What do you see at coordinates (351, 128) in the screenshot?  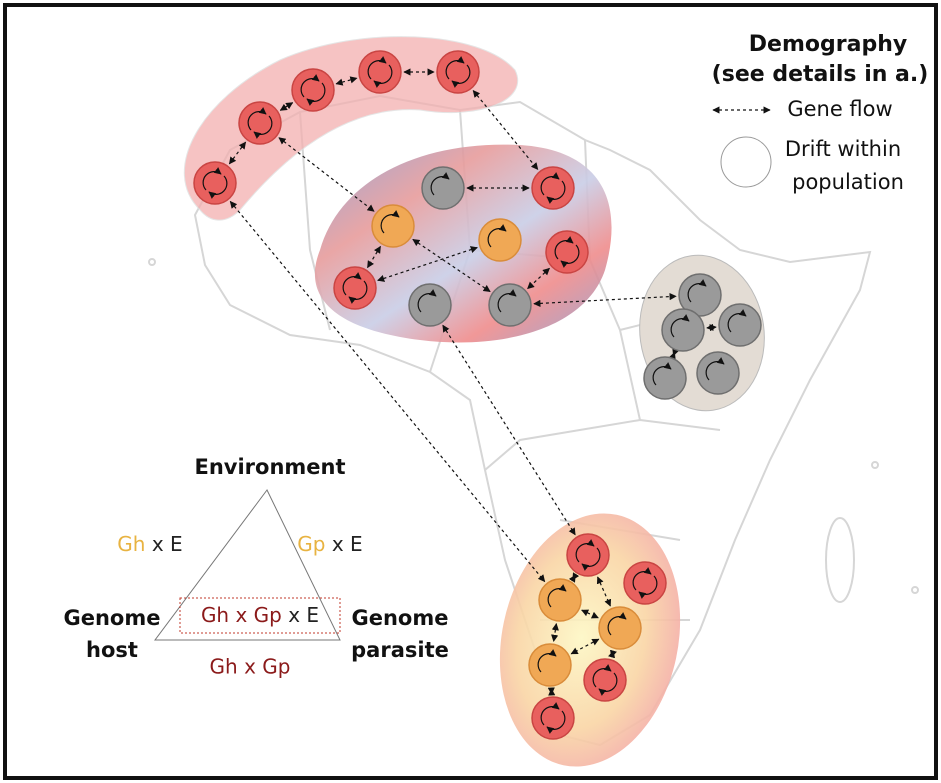 I see `north-cluster` at bounding box center [351, 128].